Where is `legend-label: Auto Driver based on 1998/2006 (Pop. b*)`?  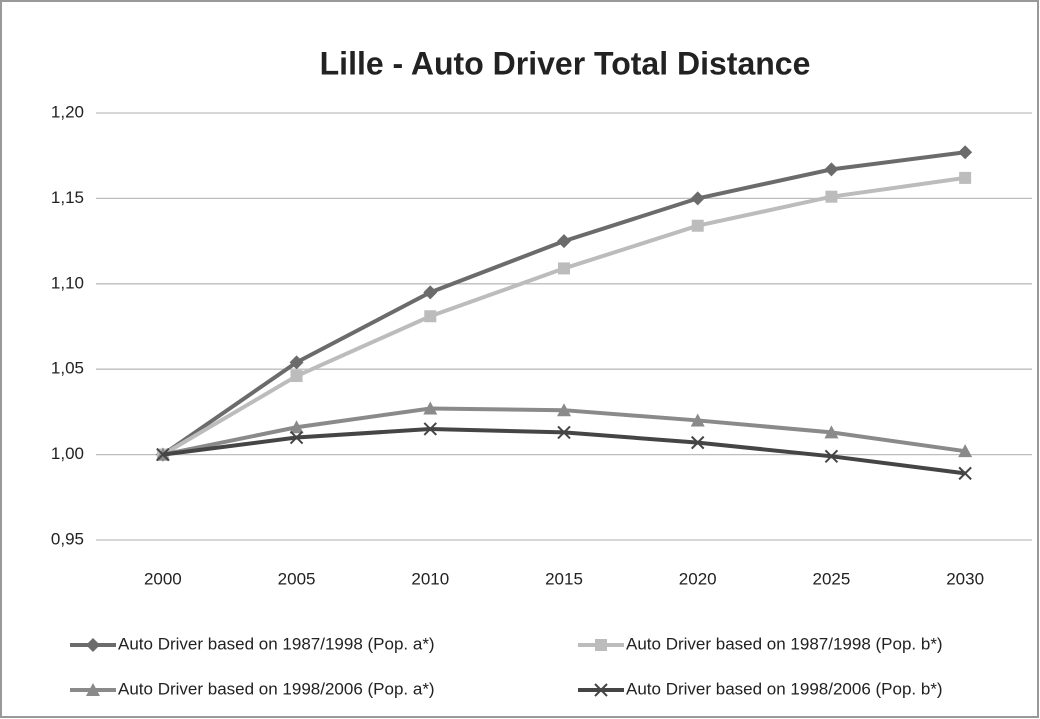 legend-label: Auto Driver based on 1998/2006 (Pop. b*) is located at coordinates (784, 688).